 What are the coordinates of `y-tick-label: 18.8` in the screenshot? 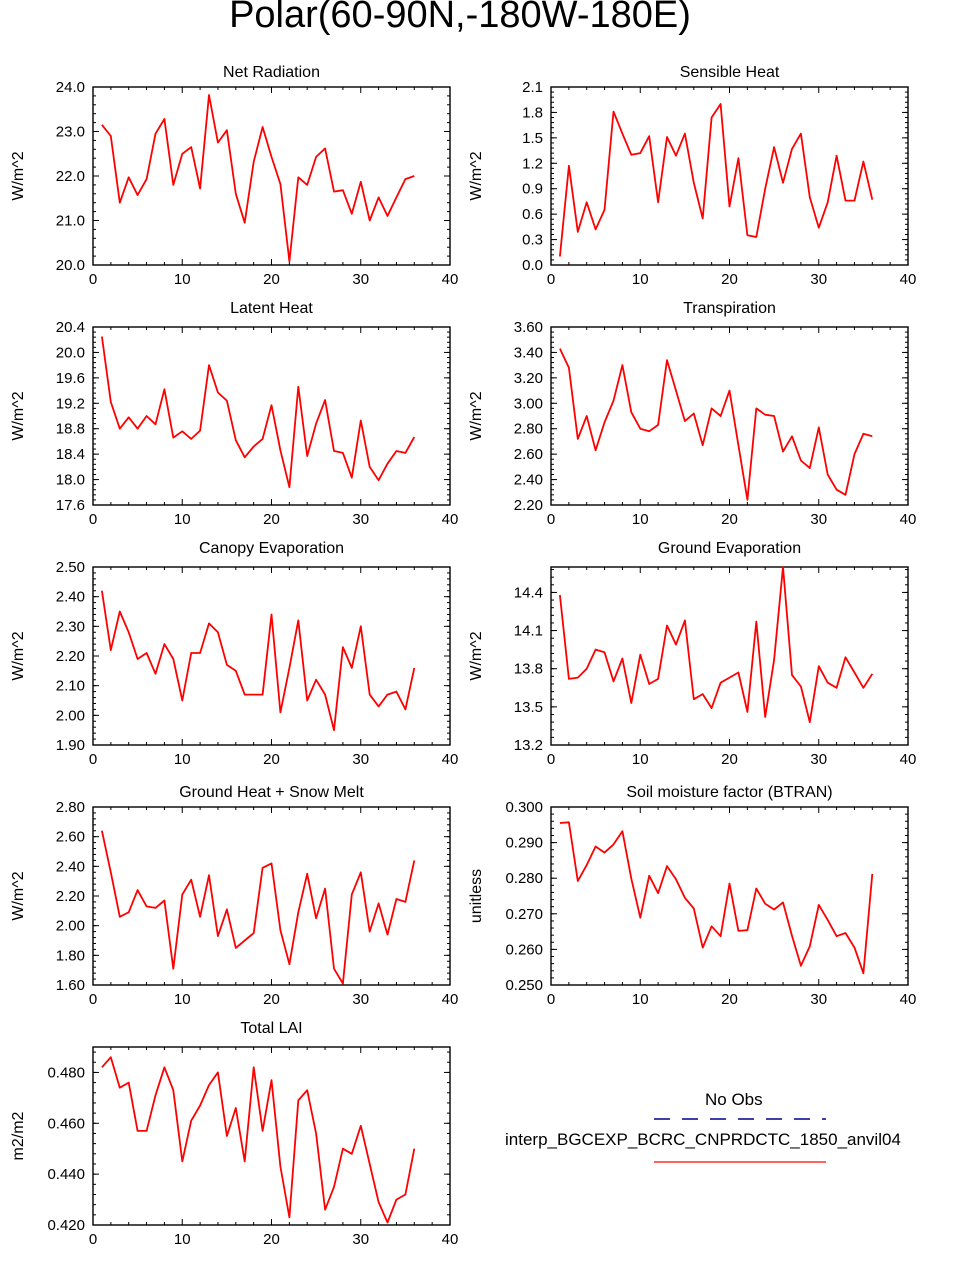 It's located at (70, 429).